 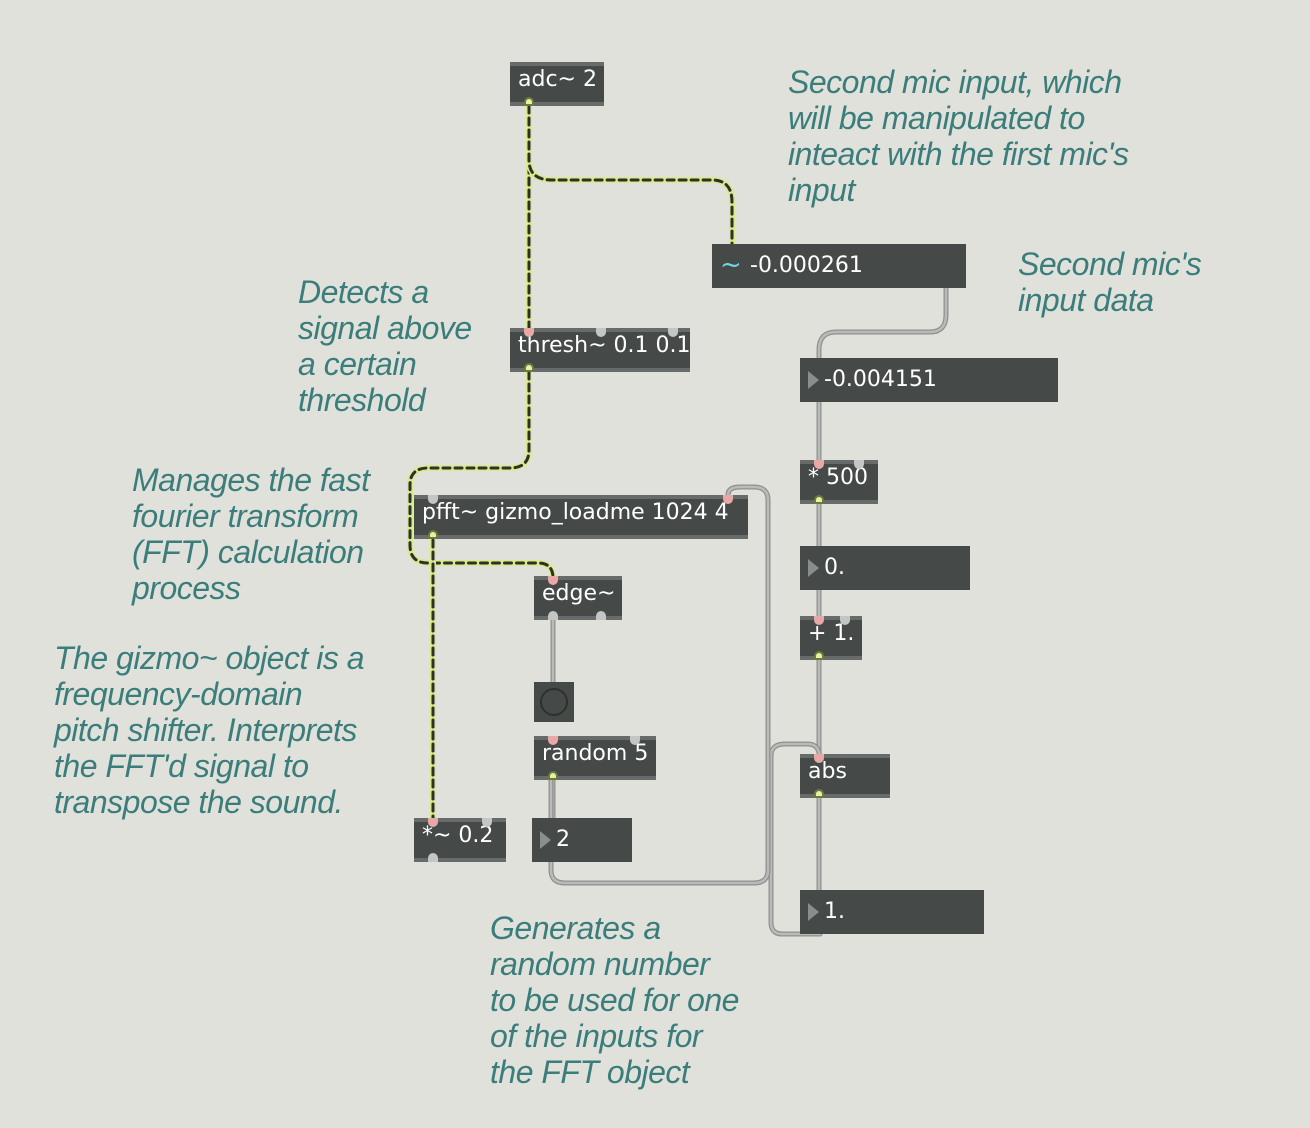 What do you see at coordinates (553, 580) in the screenshot?
I see `edge-inlet` at bounding box center [553, 580].